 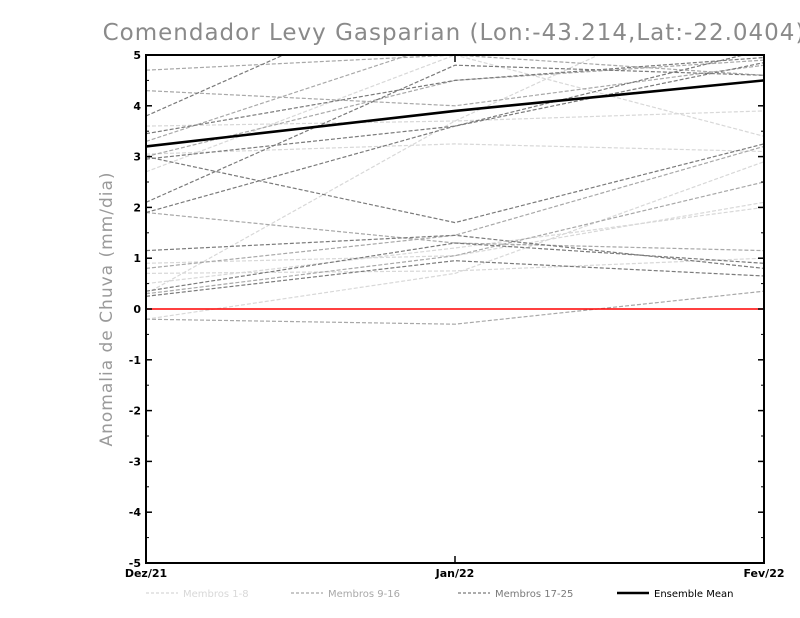 I want to click on x-tick-label: Jan/22, so click(x=455, y=573).